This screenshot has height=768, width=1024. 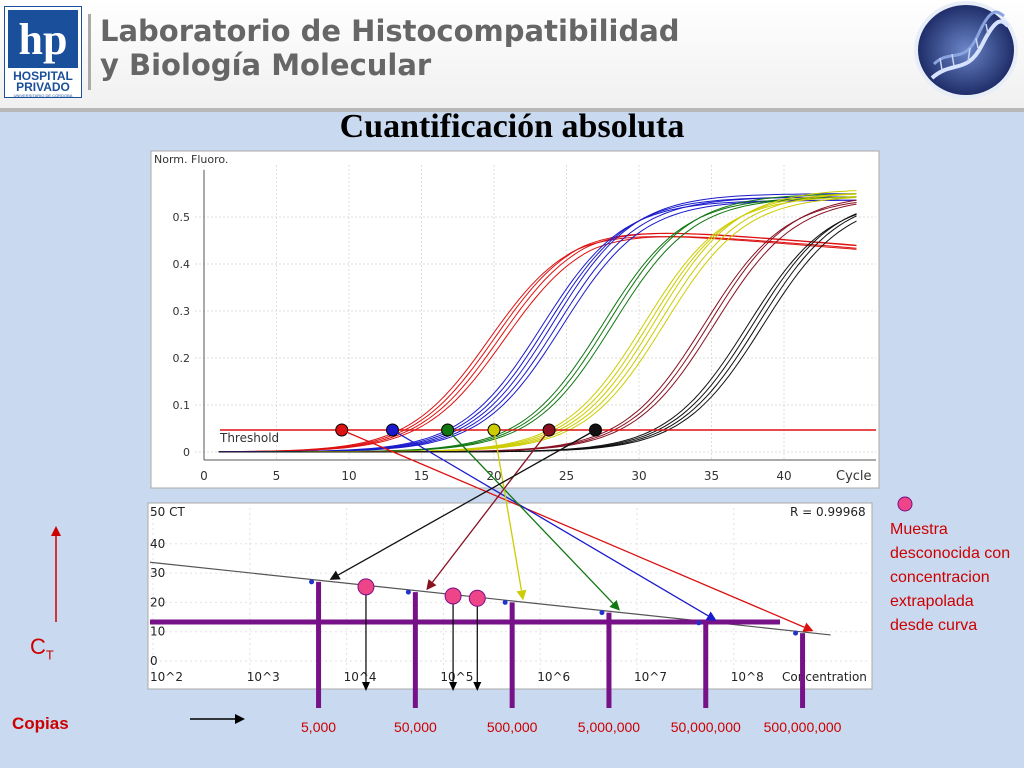 I want to click on threshold-label: Threshold, so click(x=249, y=438).